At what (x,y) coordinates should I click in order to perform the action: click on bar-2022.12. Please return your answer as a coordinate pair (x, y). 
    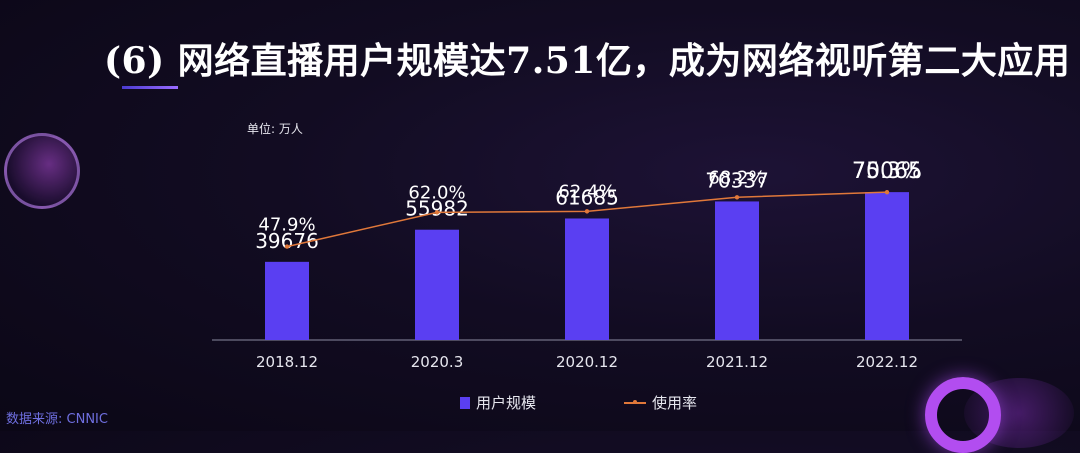
    Looking at the image, I should click on (887, 266).